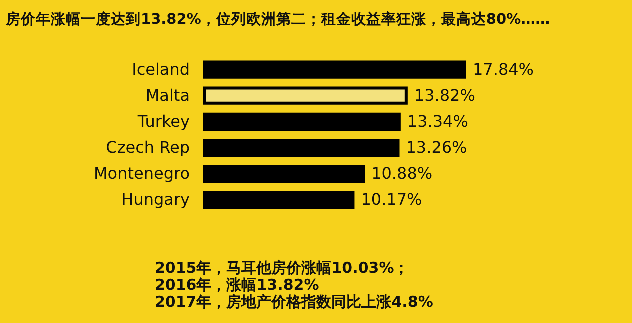 The image size is (632, 323). Describe the element at coordinates (391, 200) in the screenshot. I see `data-label: 10.17%` at that location.